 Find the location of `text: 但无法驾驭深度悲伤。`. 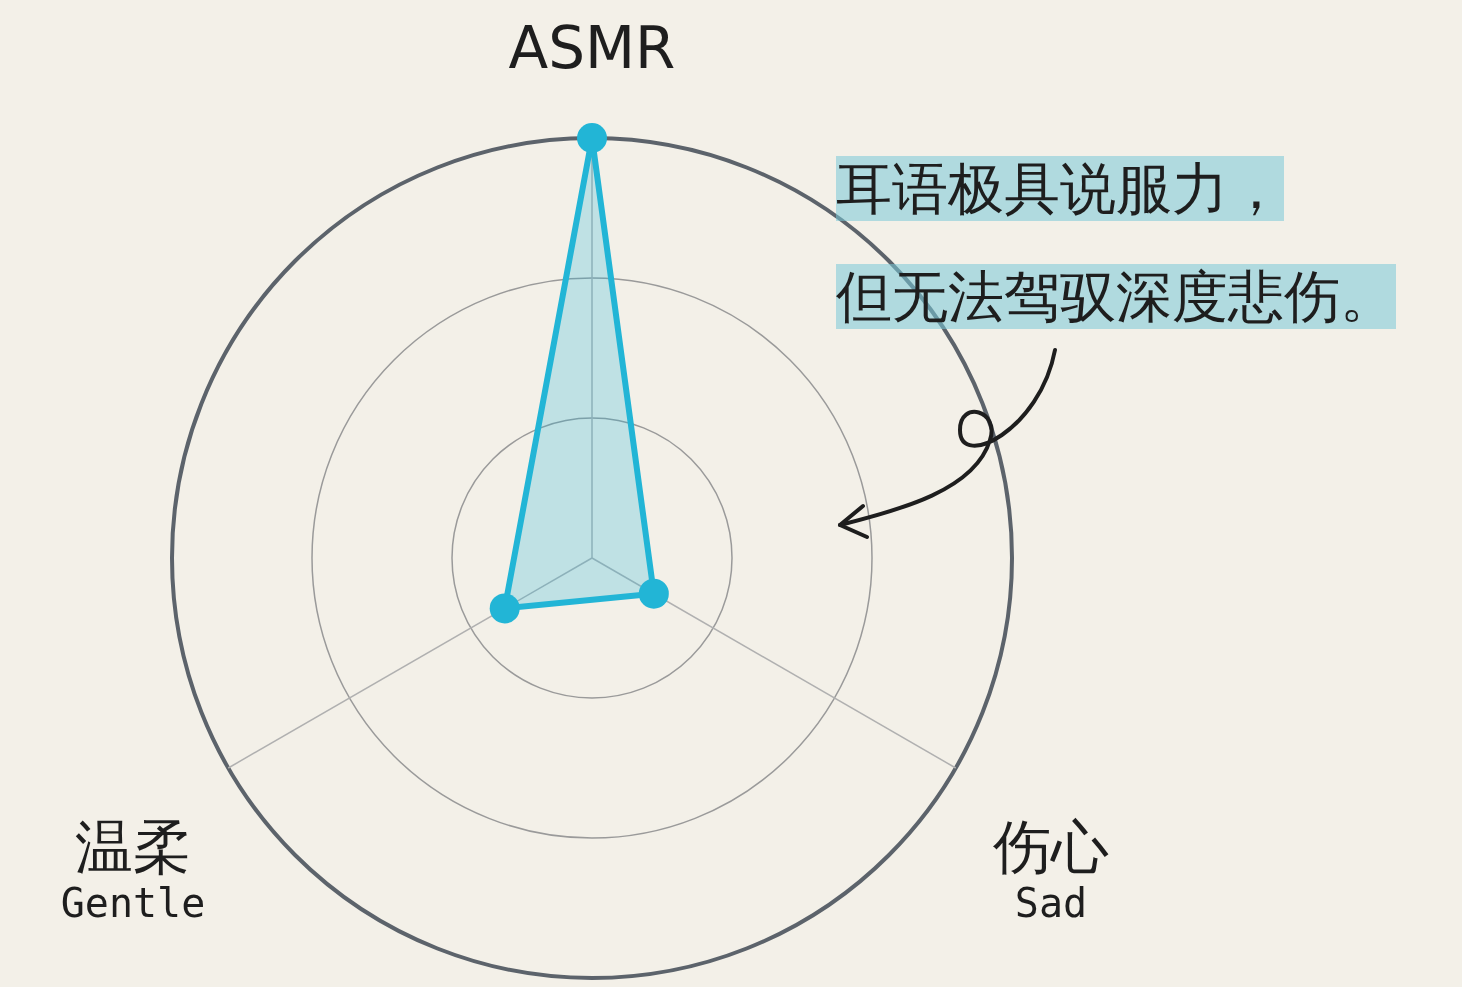

text: 但无法驾驭深度悲伤。 is located at coordinates (1116, 296).